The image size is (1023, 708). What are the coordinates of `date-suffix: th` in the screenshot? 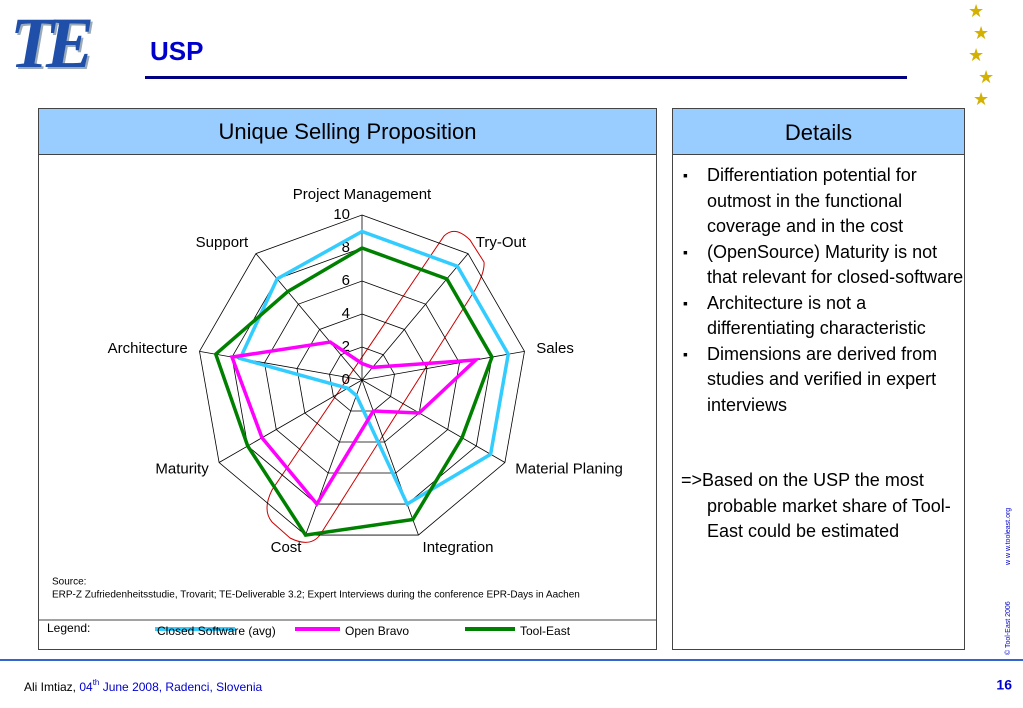 It's located at (96, 682).